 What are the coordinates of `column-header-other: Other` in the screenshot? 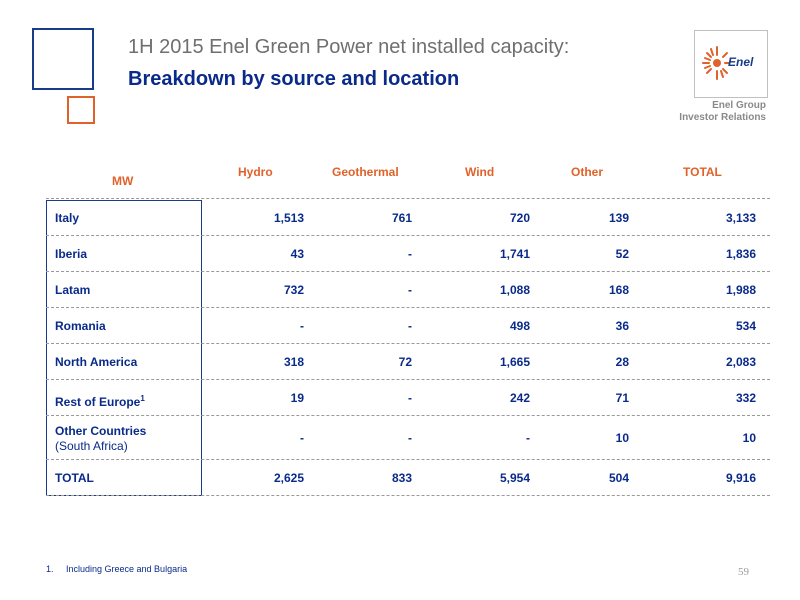 It's located at (587, 172).